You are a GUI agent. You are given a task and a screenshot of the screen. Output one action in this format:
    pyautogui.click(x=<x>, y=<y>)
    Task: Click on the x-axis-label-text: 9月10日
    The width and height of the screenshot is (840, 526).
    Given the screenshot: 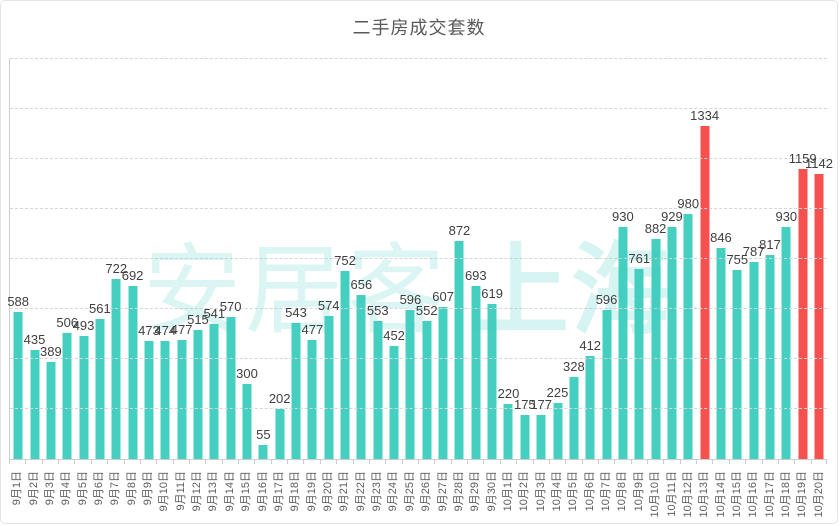 What is the action you would take?
    pyautogui.click(x=164, y=491)
    